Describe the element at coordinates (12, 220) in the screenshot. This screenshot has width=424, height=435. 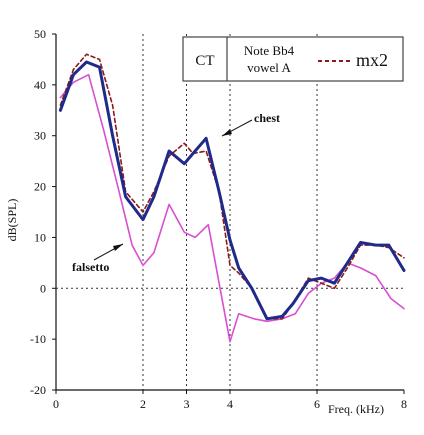
I see `y-axis-title: dB(SPL)` at that location.